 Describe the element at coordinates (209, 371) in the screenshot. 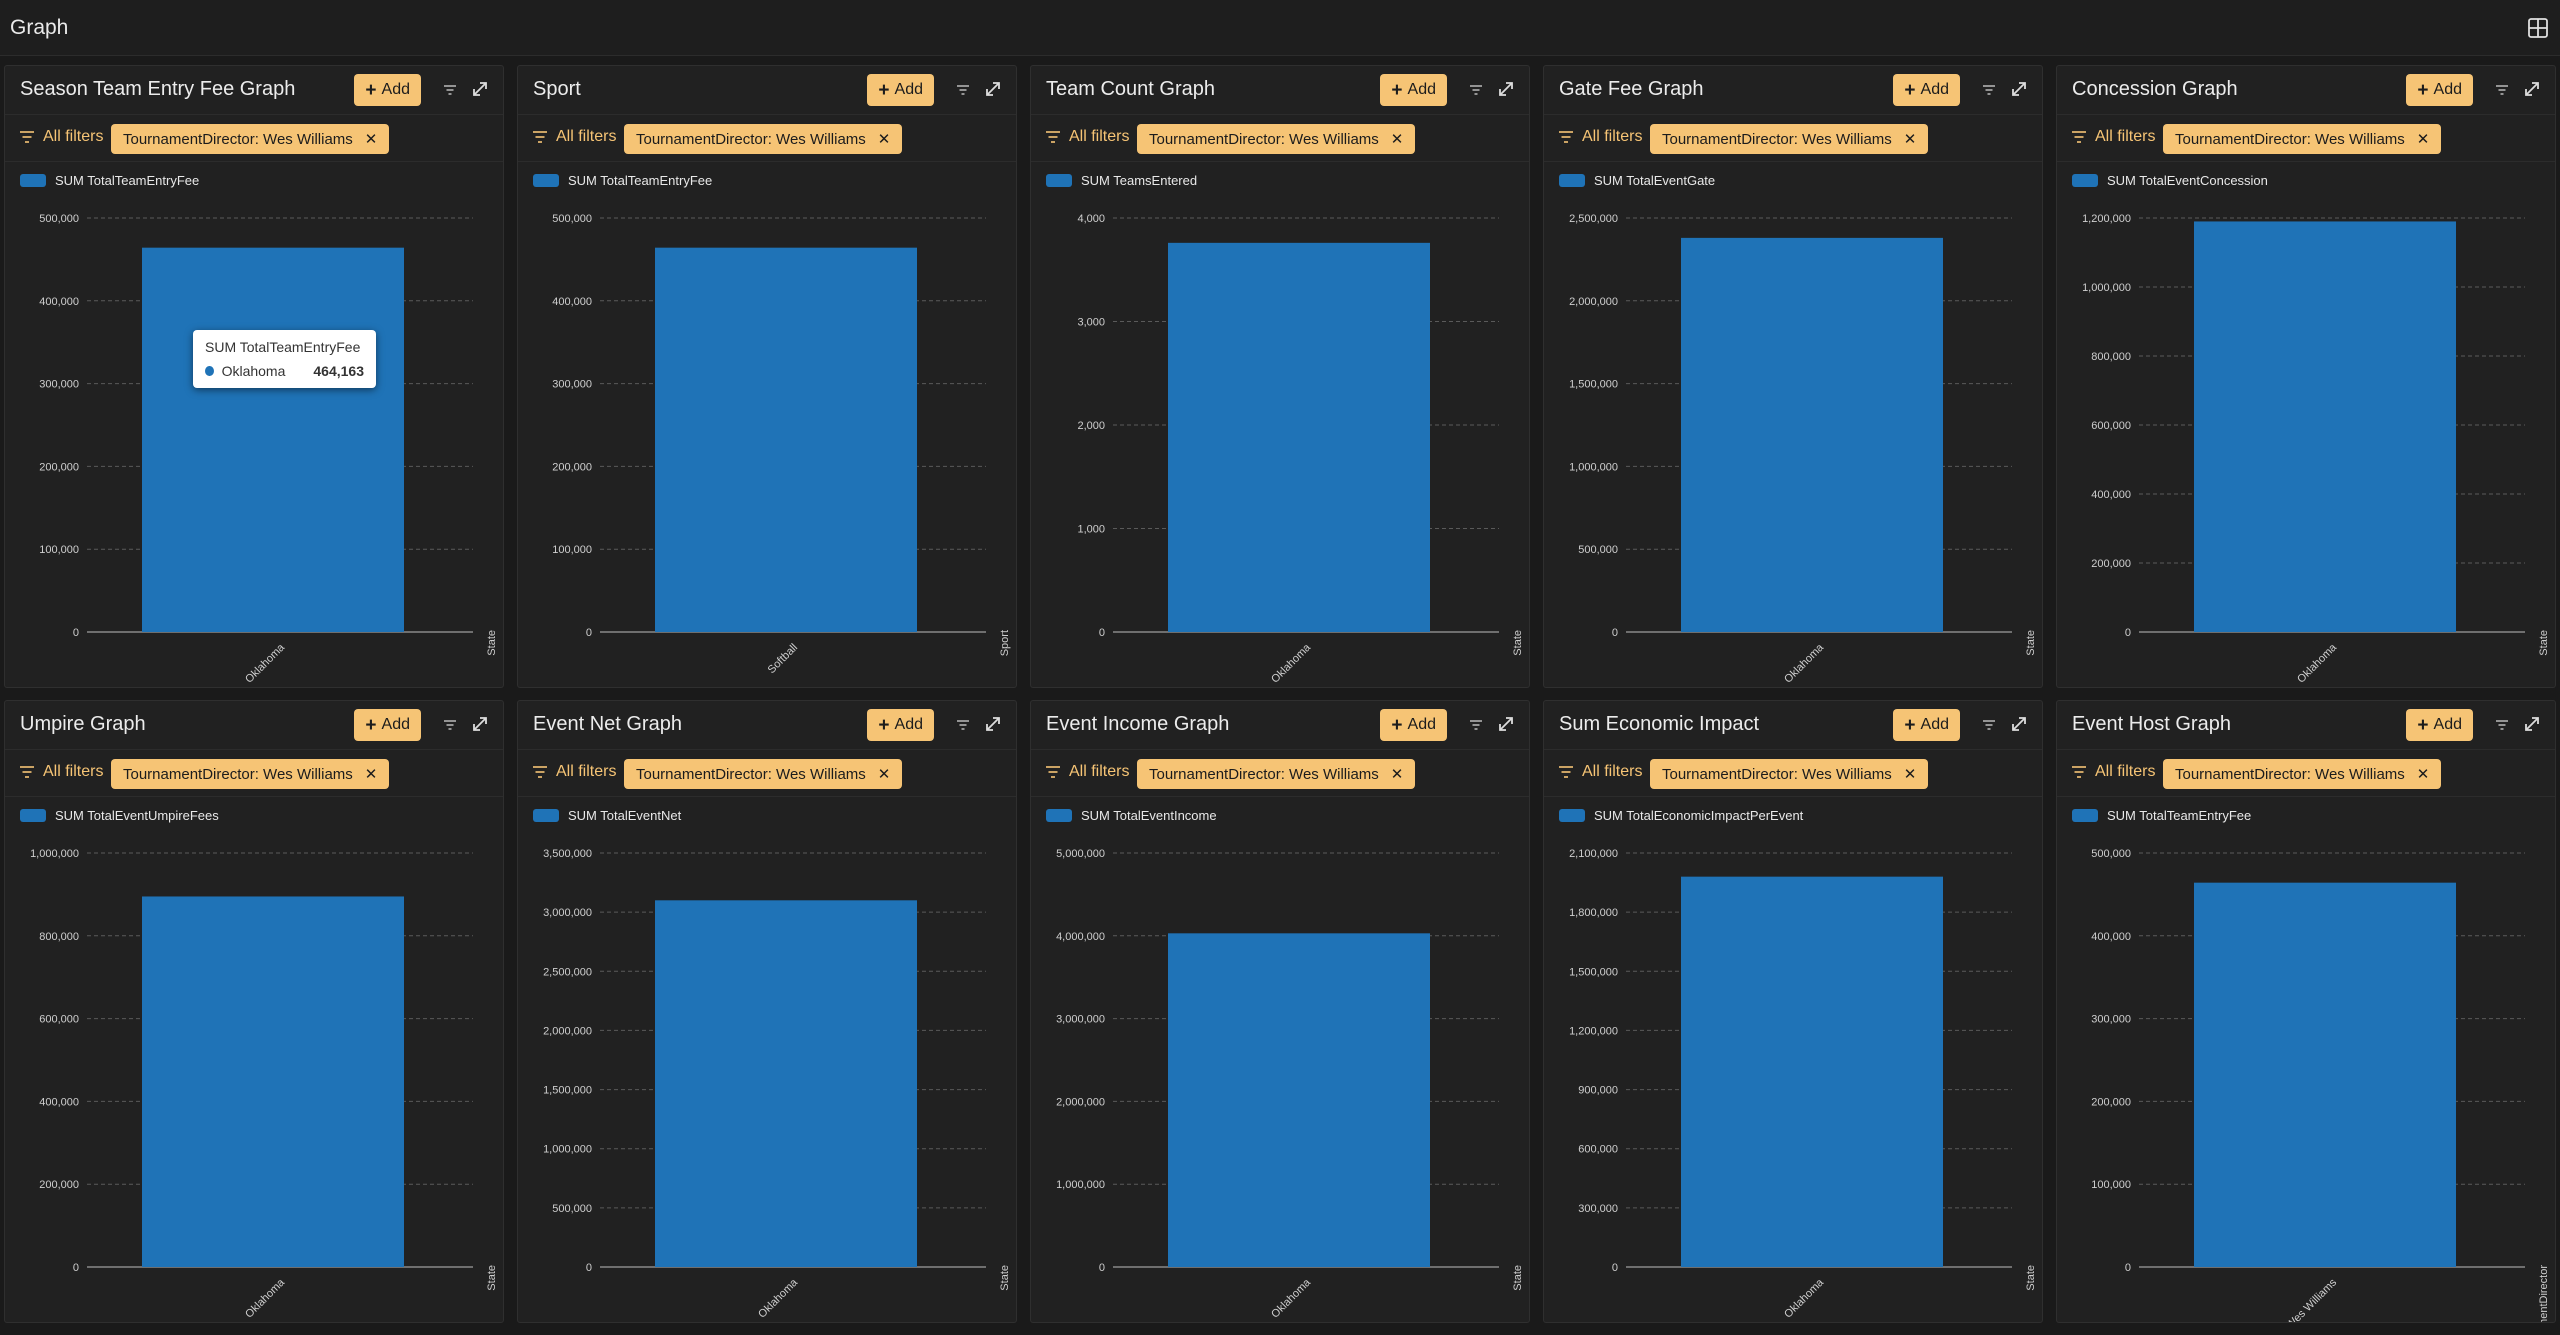

I see `series-dot-icon` at that location.